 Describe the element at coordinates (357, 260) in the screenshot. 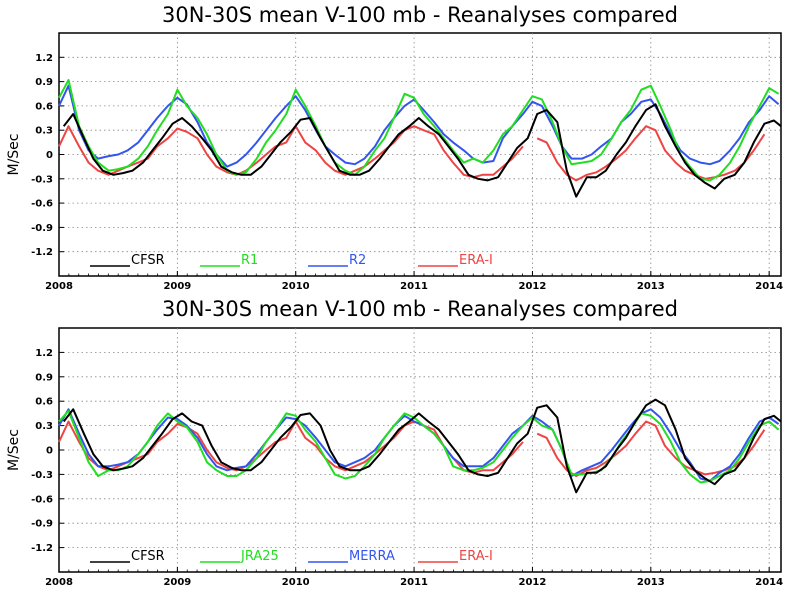

I see `legend-label: R2` at that location.